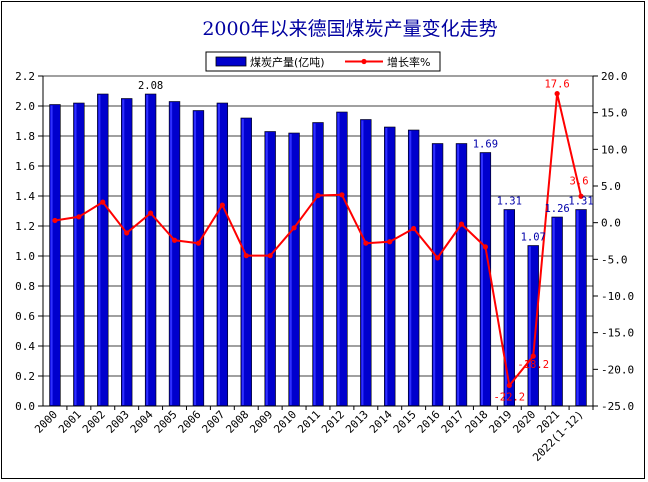 This screenshot has width=648, height=482. I want to click on line-value-label: 3.6, so click(579, 181).